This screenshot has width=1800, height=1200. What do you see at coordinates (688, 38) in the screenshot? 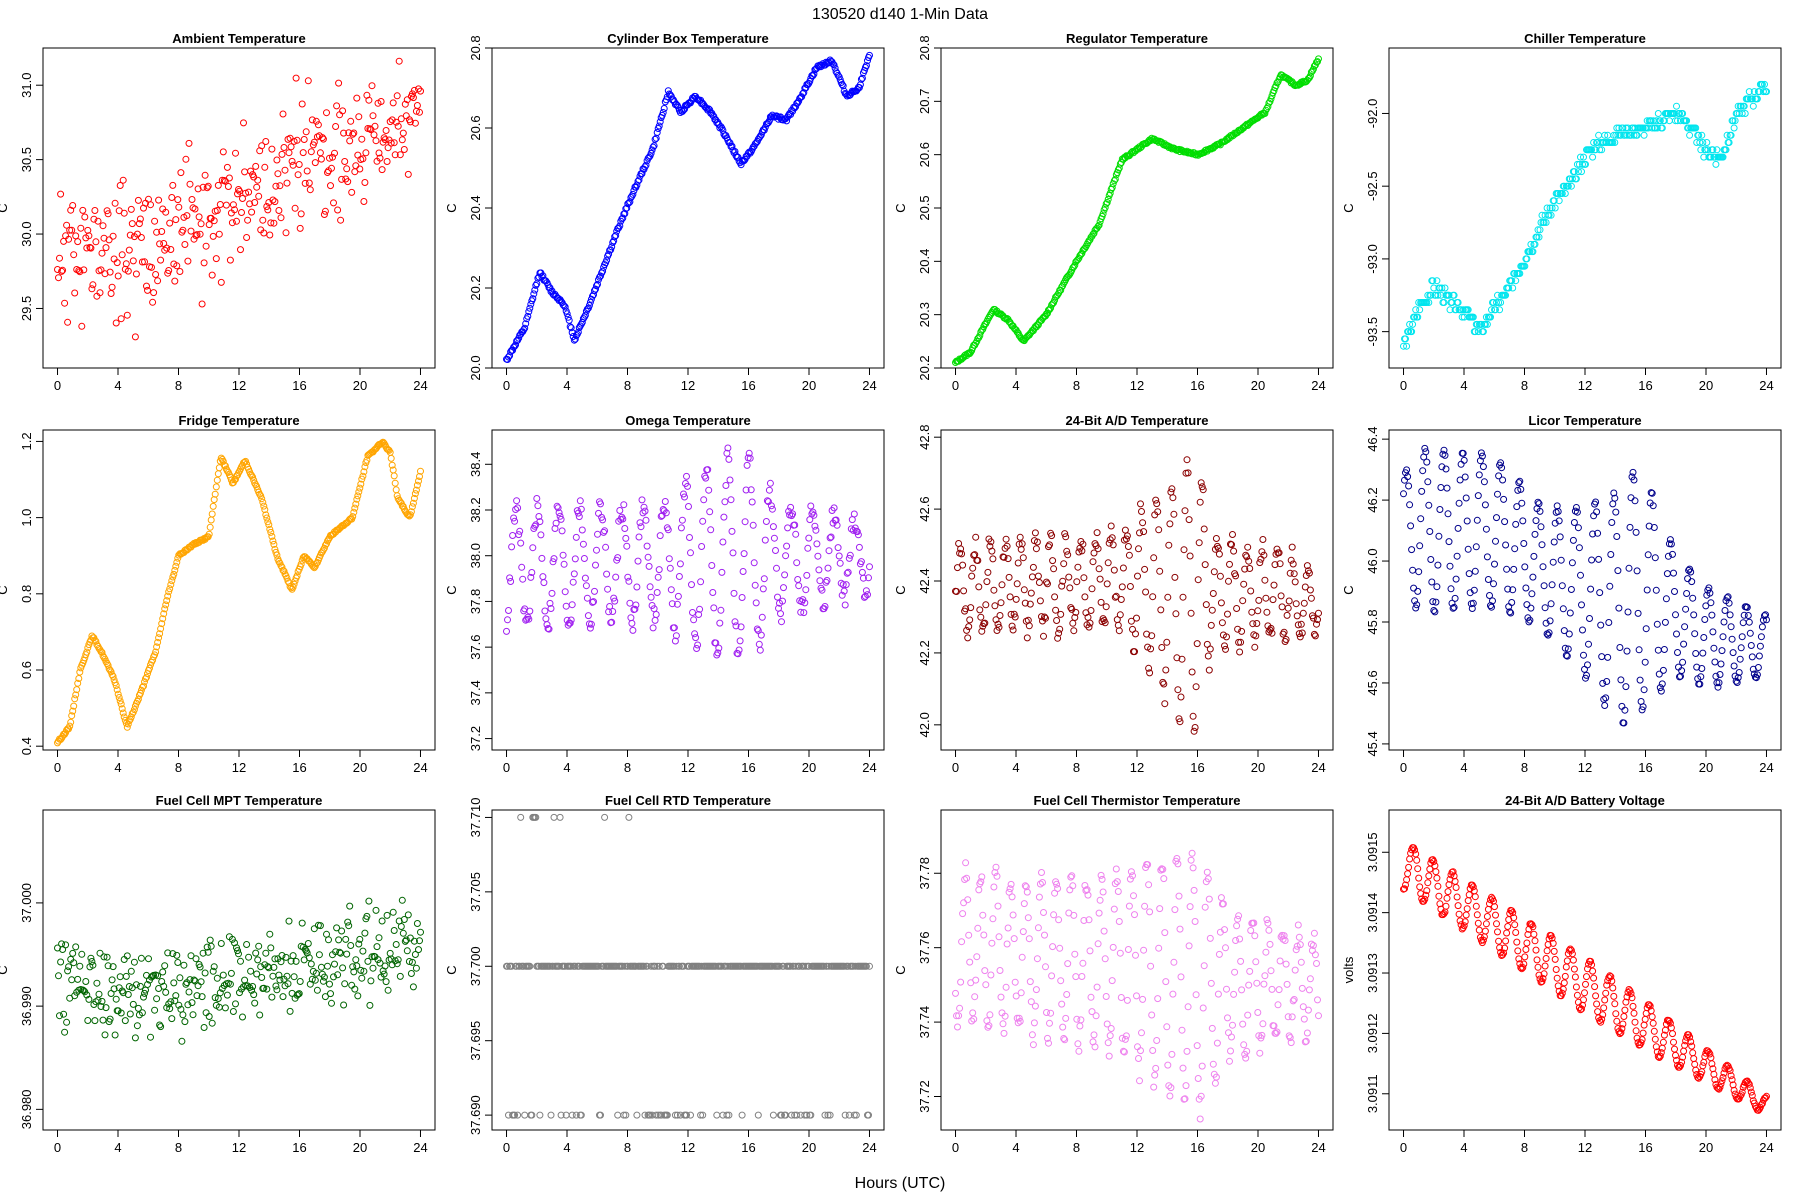
I see `chart-title: Cylinder Box Temperature` at bounding box center [688, 38].